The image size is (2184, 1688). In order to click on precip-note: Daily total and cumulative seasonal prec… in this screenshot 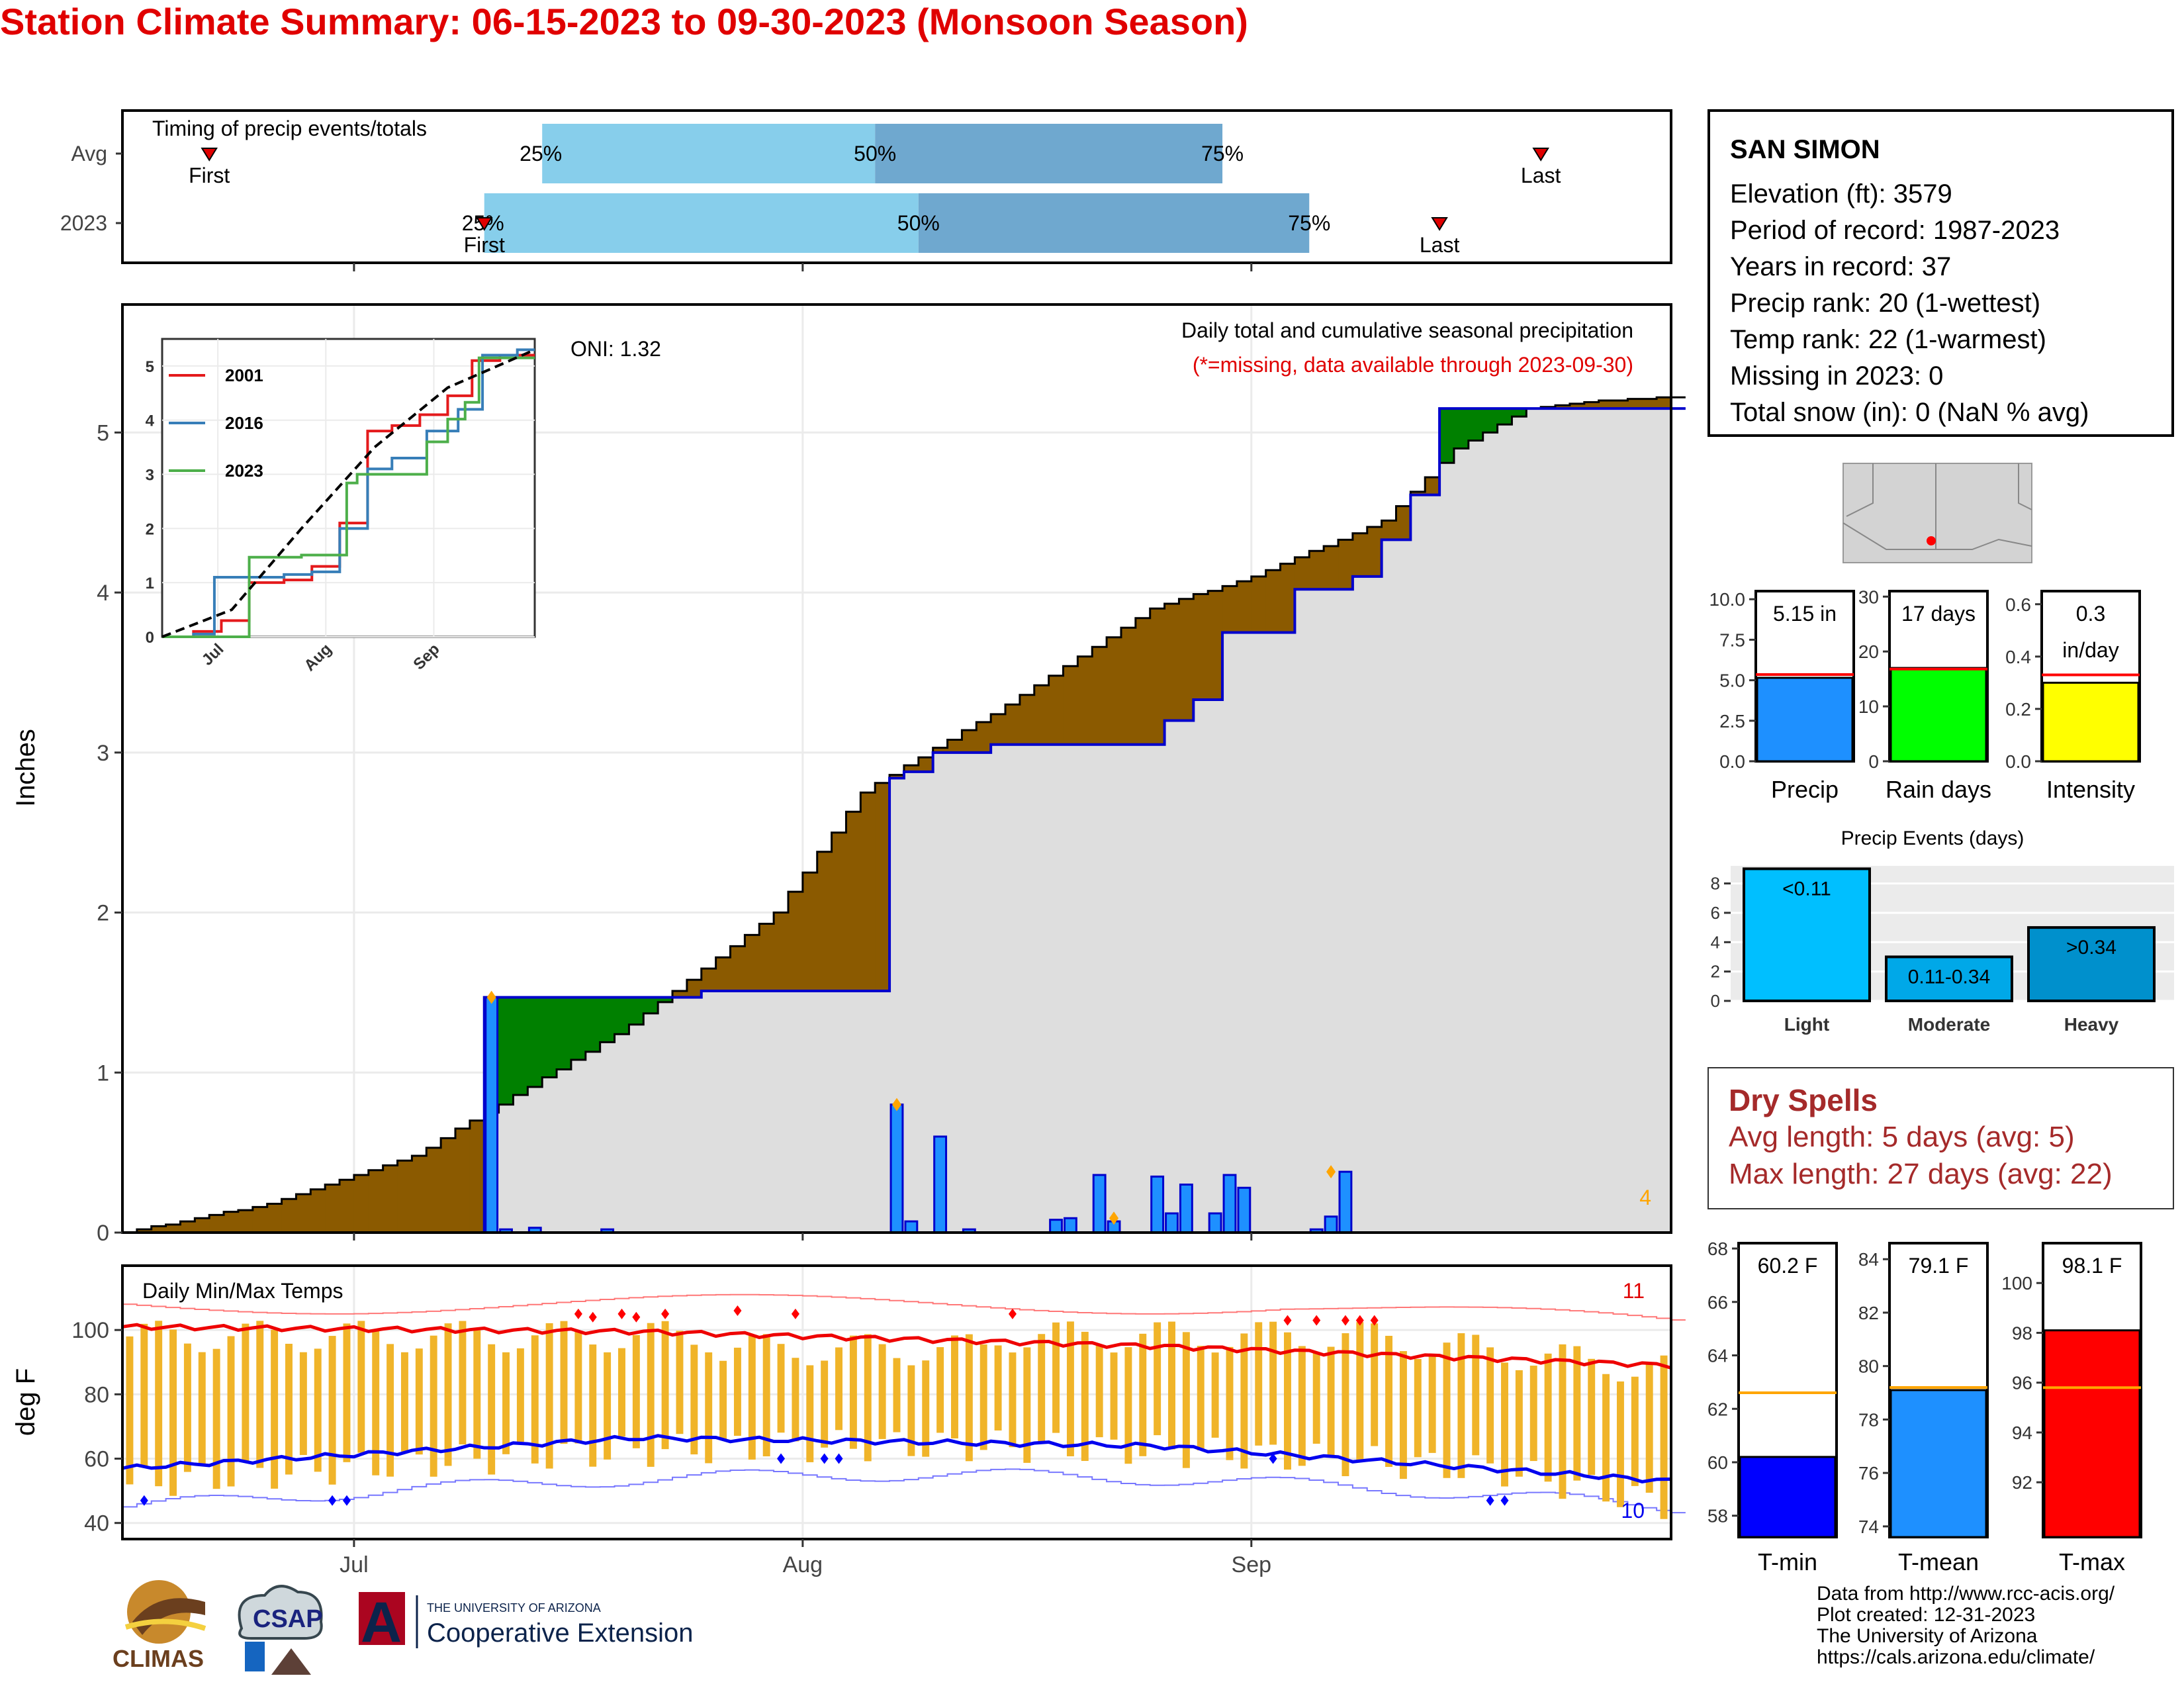, I will do `click(1407, 330)`.